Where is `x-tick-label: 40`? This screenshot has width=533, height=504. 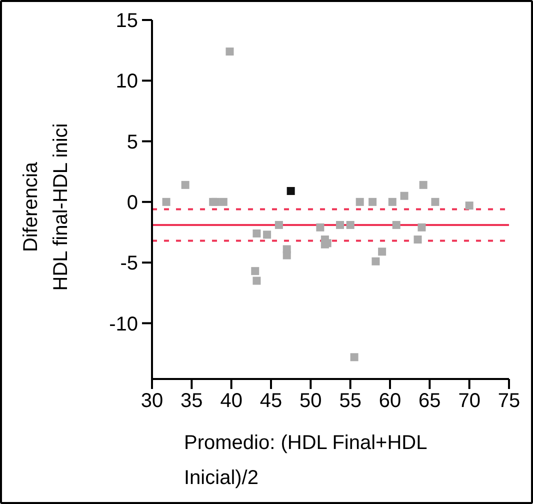 x-tick-label: 40 is located at coordinates (231, 401).